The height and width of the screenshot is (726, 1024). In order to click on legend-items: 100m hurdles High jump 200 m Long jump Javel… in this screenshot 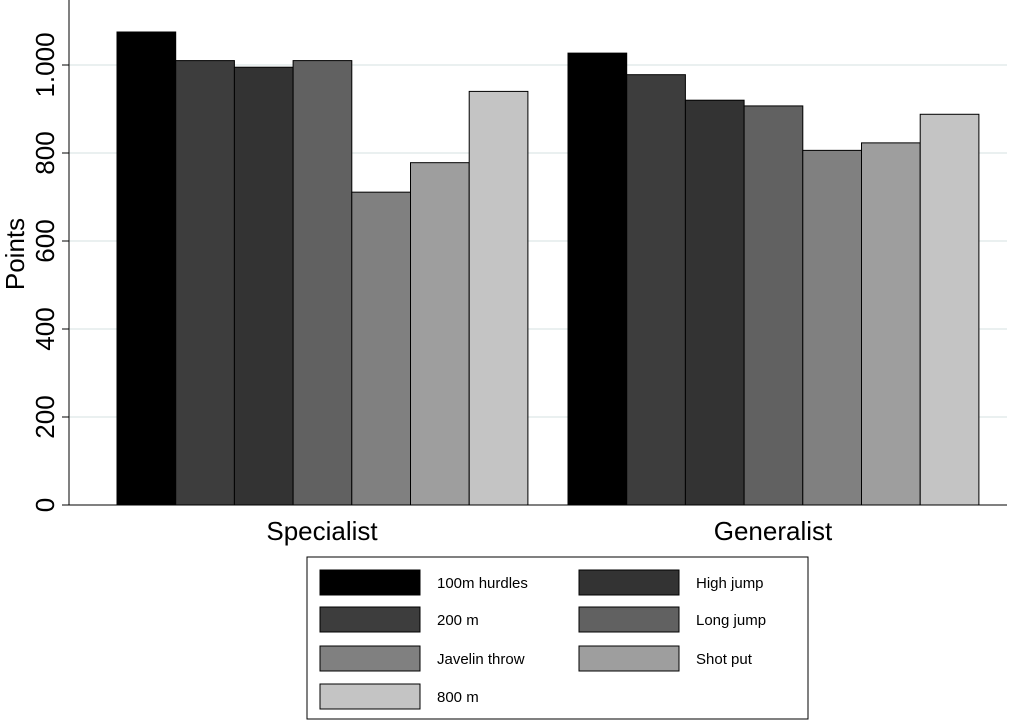, I will do `click(542, 639)`.